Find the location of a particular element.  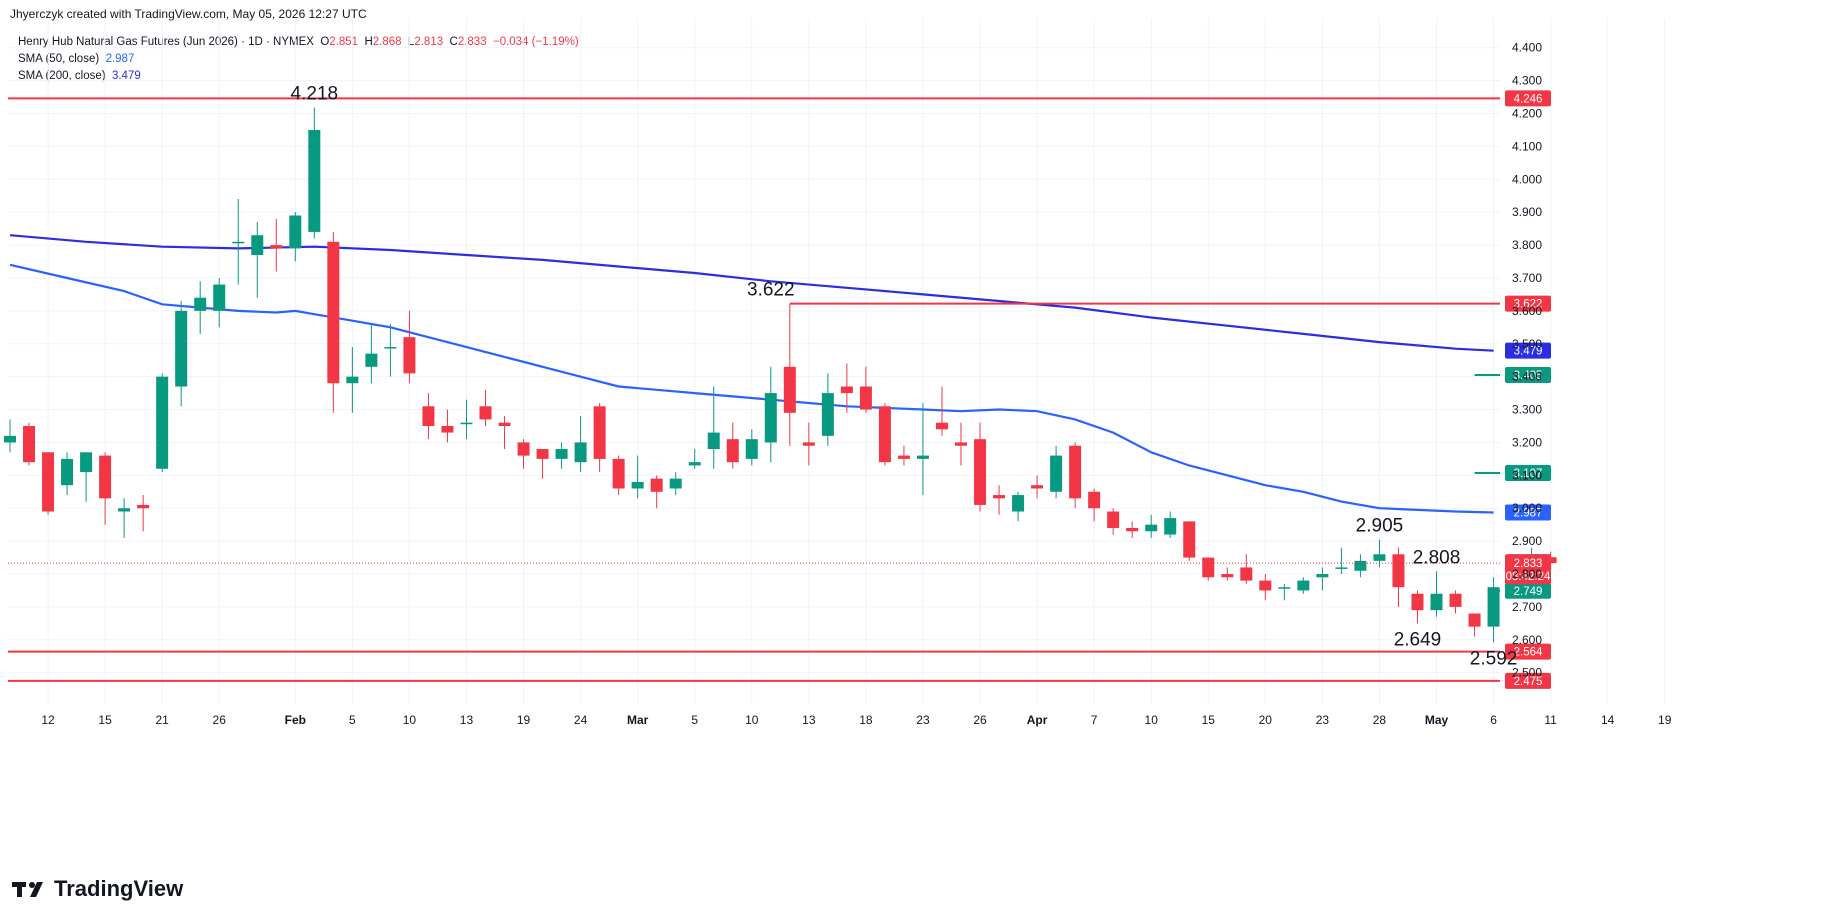

legend-change: −0.034 (−1.19%) is located at coordinates (535, 42).